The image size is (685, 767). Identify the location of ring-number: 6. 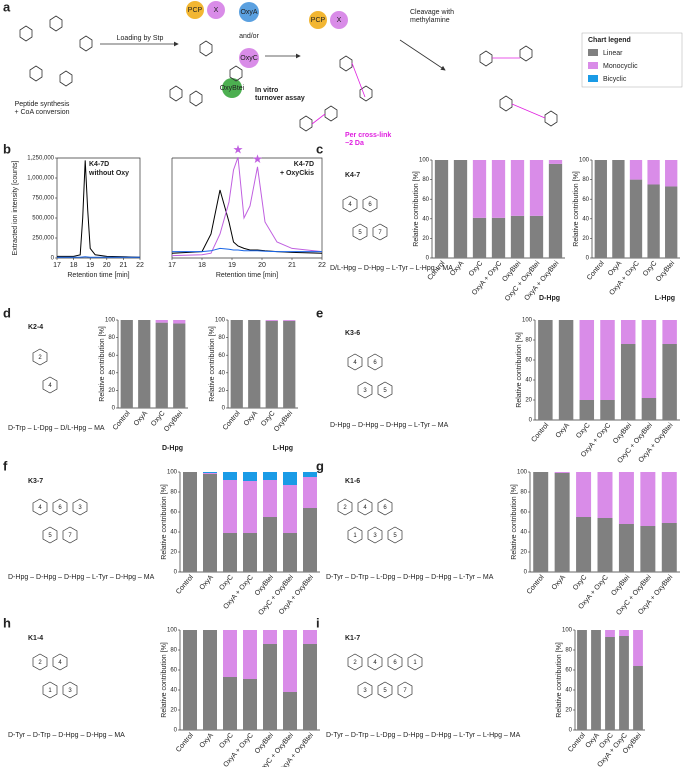
(385, 508).